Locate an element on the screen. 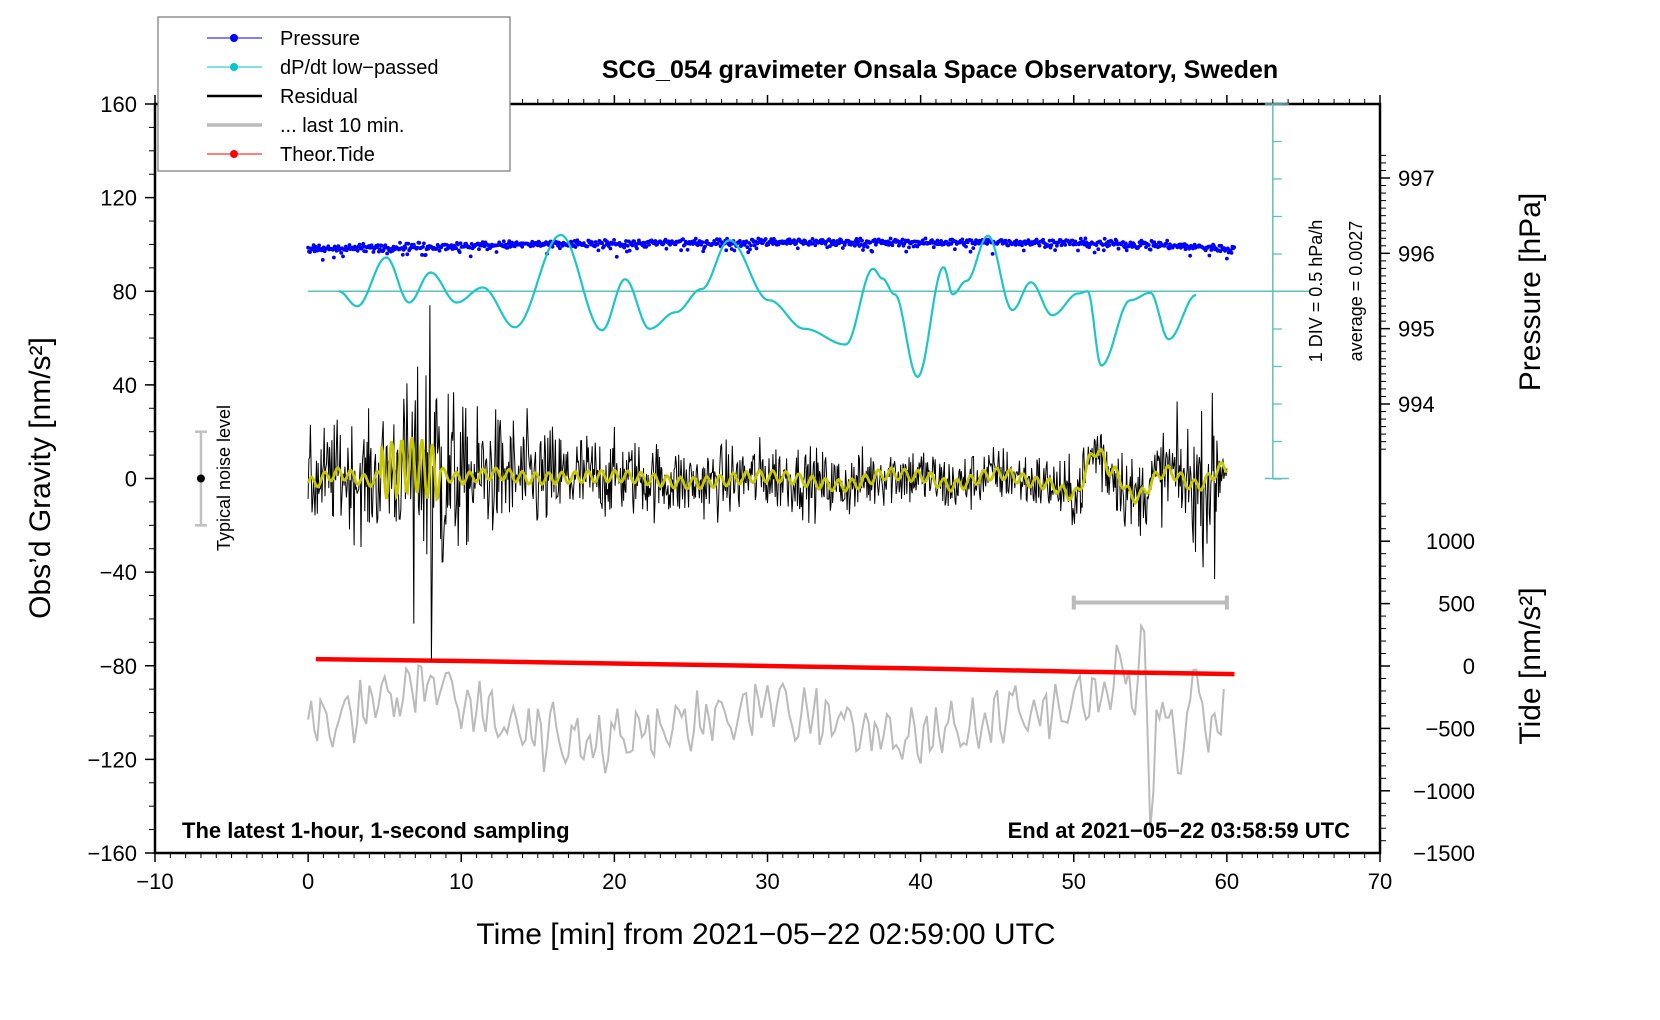 This screenshot has width=1660, height=1020. legend-label: Pressure is located at coordinates (320, 39).